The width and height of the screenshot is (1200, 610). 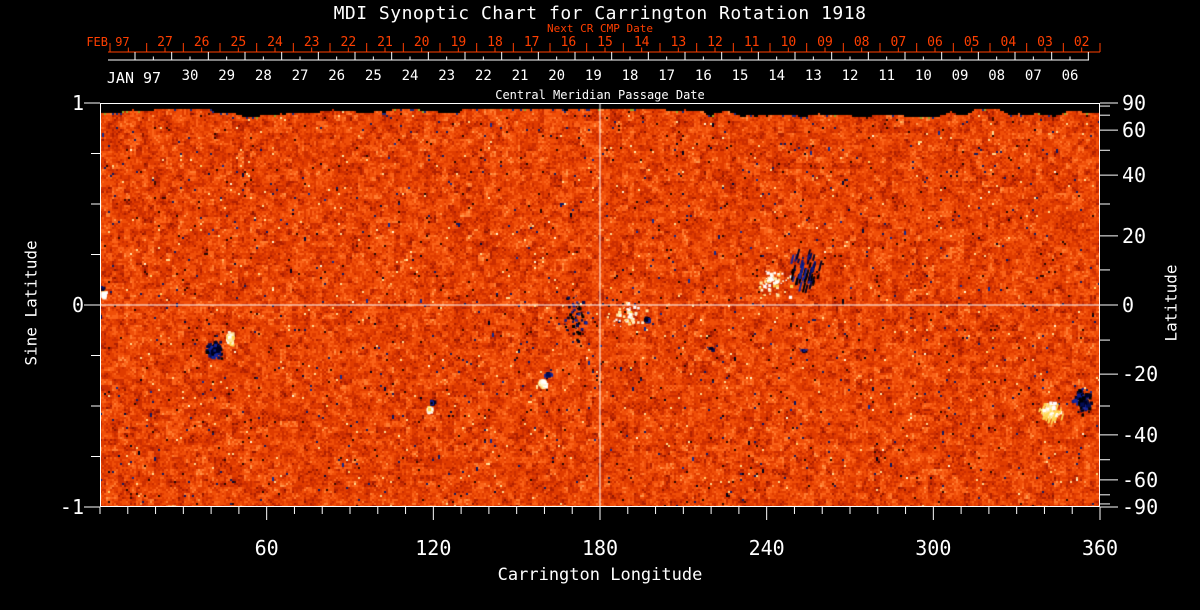 What do you see at coordinates (767, 548) in the screenshot?
I see `x-tick-label: 240` at bounding box center [767, 548].